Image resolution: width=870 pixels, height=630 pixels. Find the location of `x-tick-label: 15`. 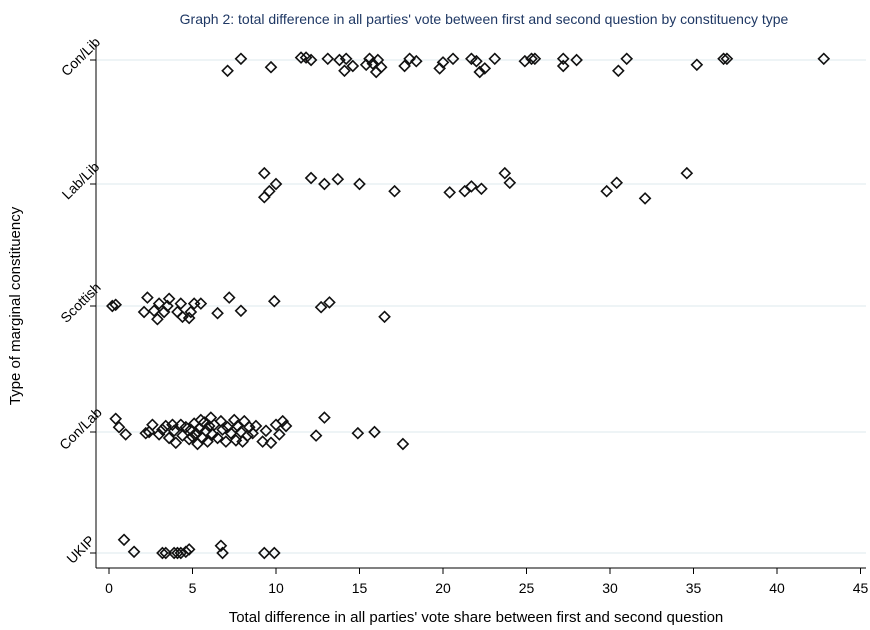

x-tick-label: 15 is located at coordinates (360, 588).